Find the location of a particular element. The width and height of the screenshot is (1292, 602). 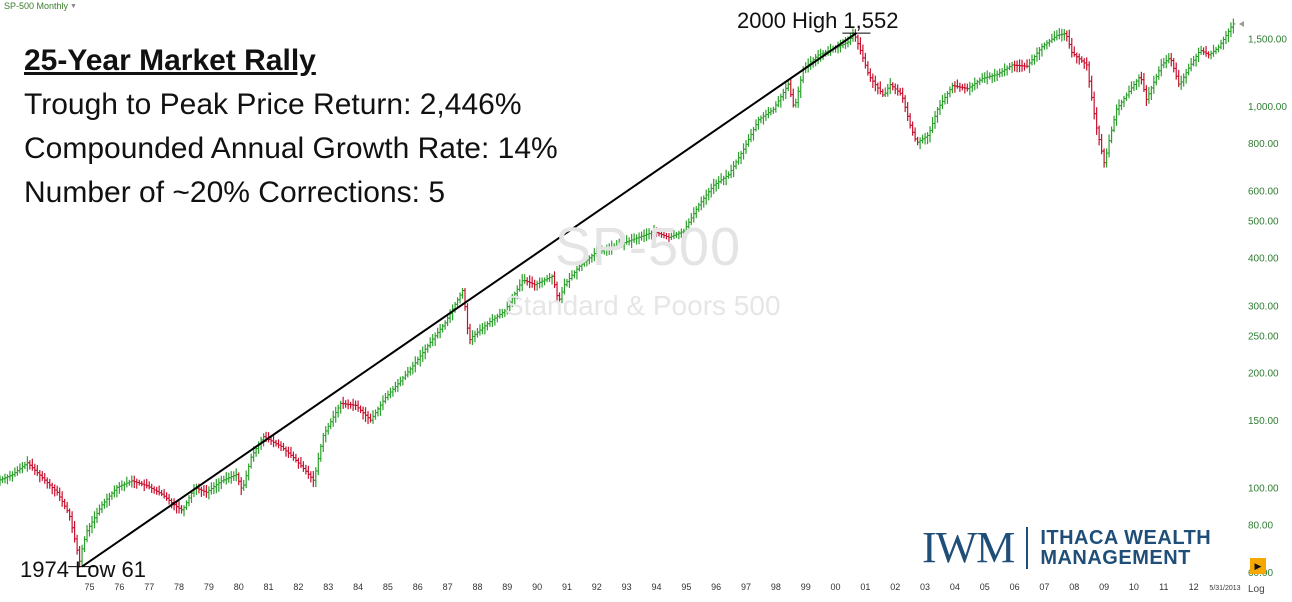

x-tick-label: 12 is located at coordinates (1194, 587).